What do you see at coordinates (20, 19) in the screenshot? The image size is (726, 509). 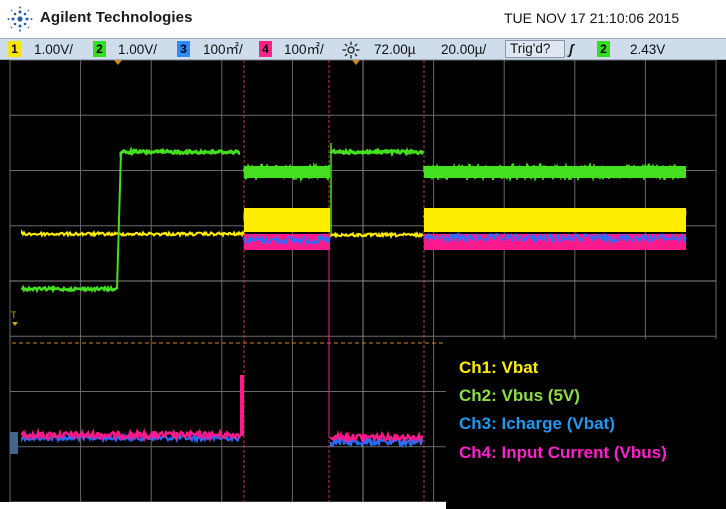 I see `agilent-spark-logo-icon` at bounding box center [20, 19].